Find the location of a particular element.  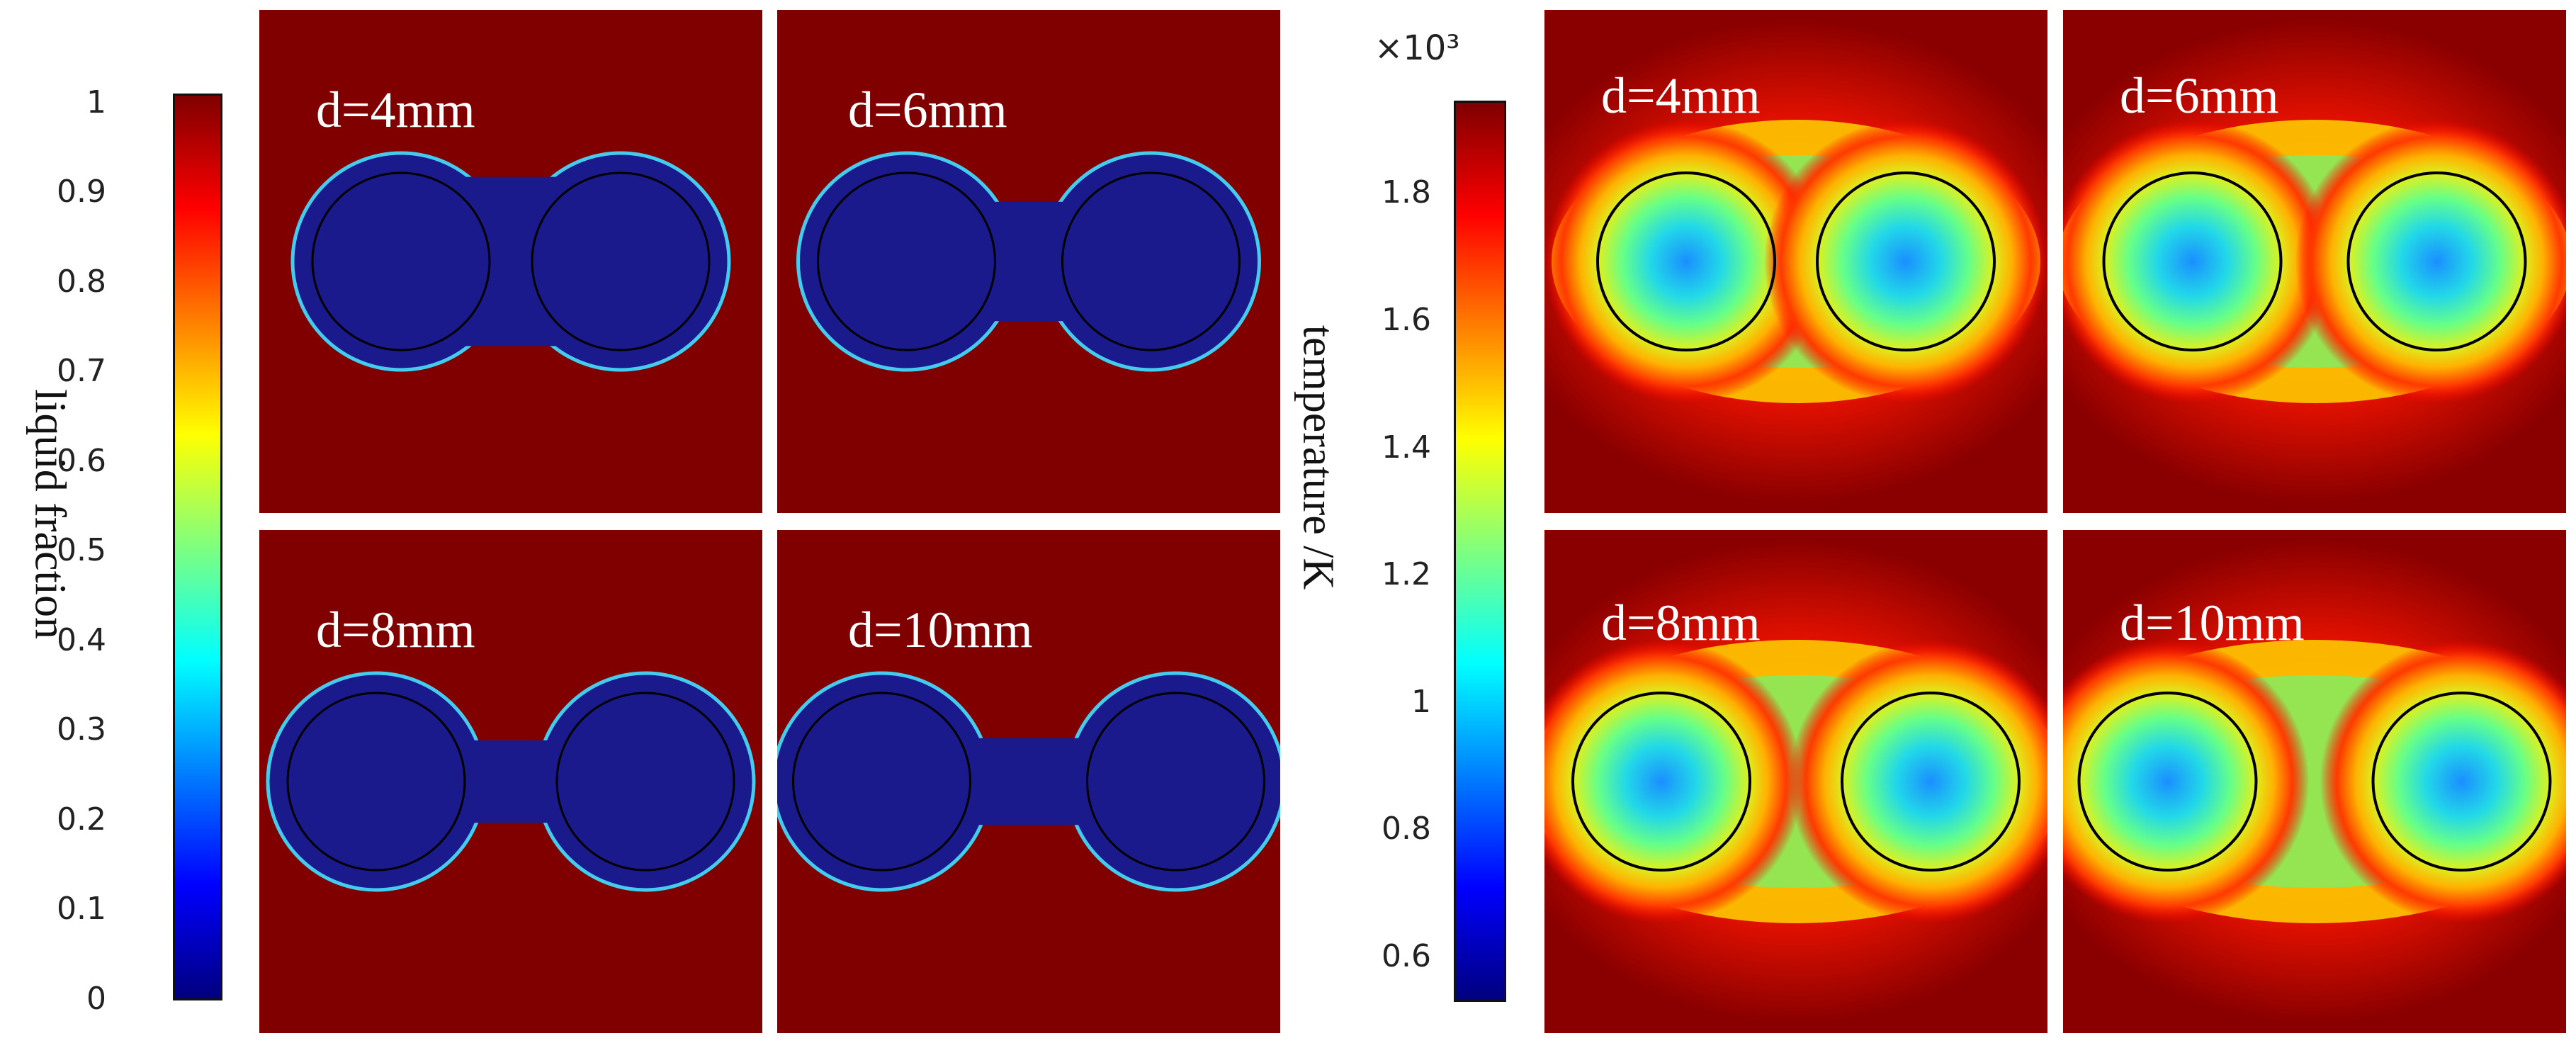

liquid-fraction-colorbar is located at coordinates (197, 547).